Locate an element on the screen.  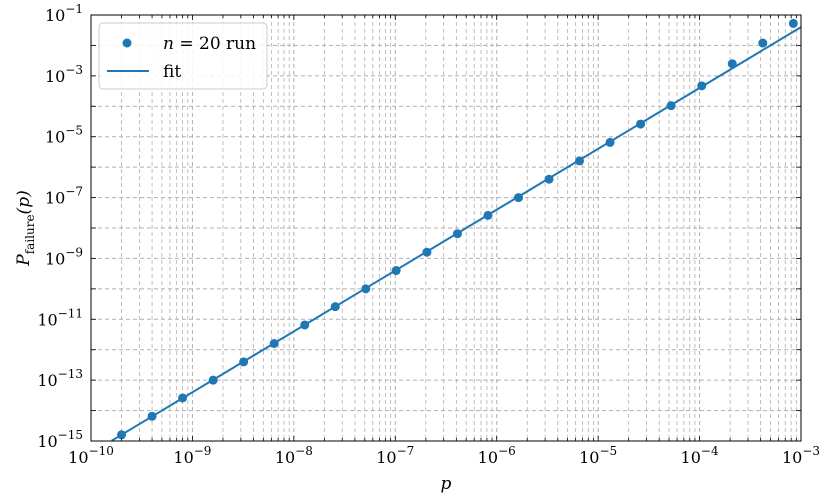
x-axis-label: p is located at coordinates (446, 484).